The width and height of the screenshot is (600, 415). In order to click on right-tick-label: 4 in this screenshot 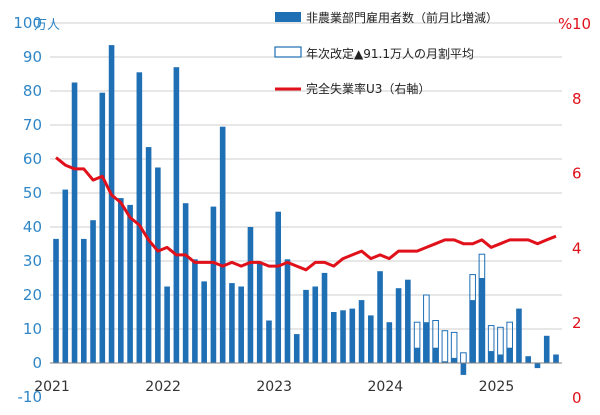, I will do `click(577, 248)`.